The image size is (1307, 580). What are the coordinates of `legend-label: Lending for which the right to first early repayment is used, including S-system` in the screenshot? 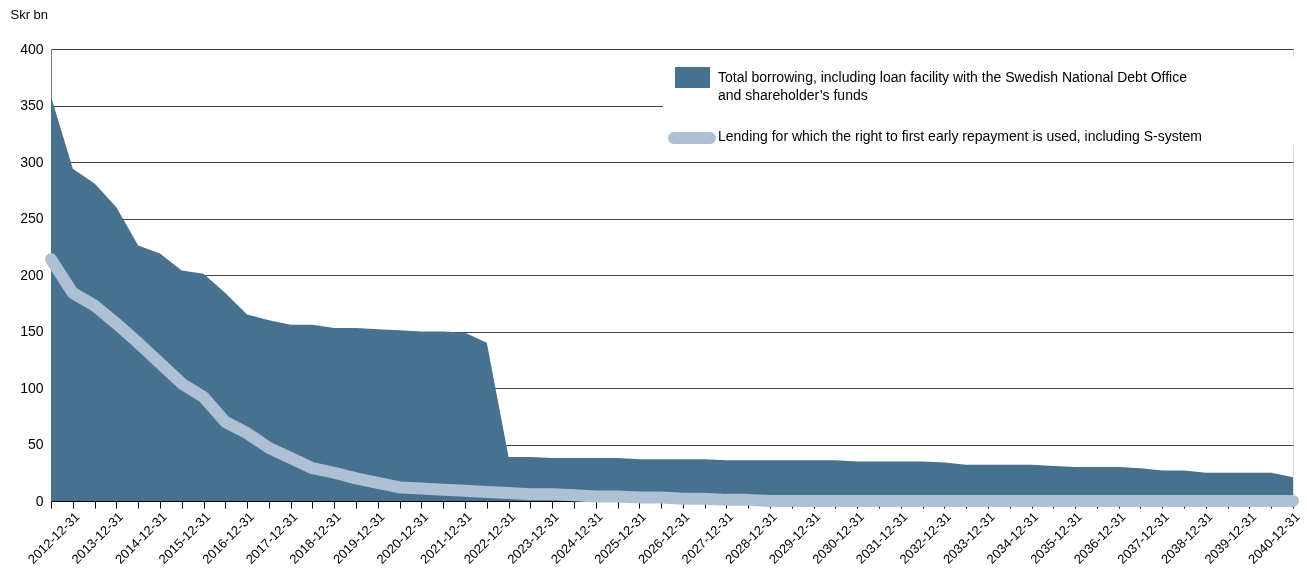 It's located at (960, 136).